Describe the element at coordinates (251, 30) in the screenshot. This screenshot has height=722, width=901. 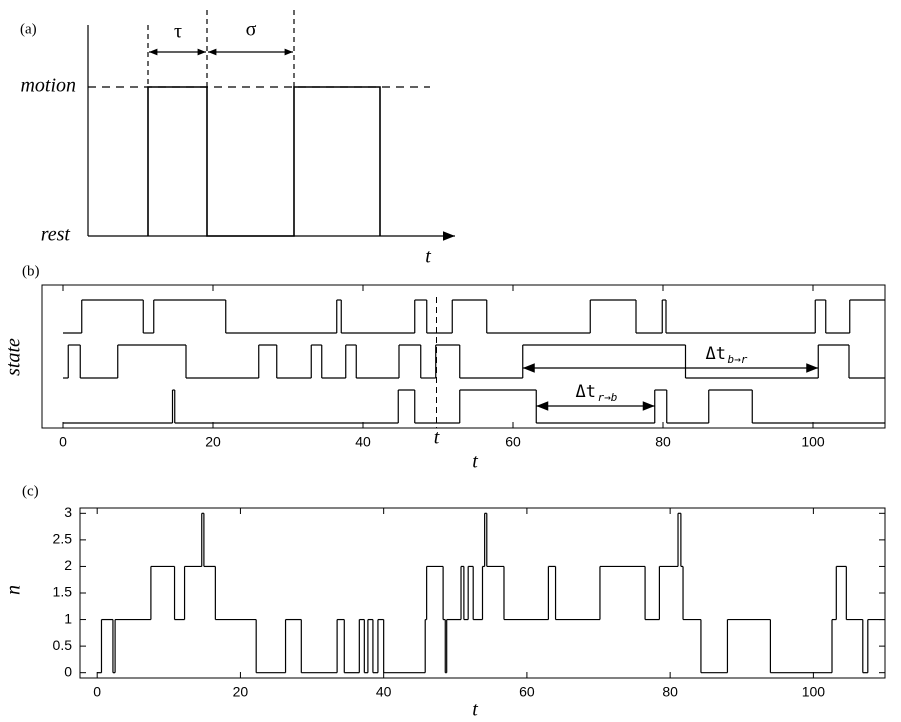
I see `interval-label: σ` at that location.